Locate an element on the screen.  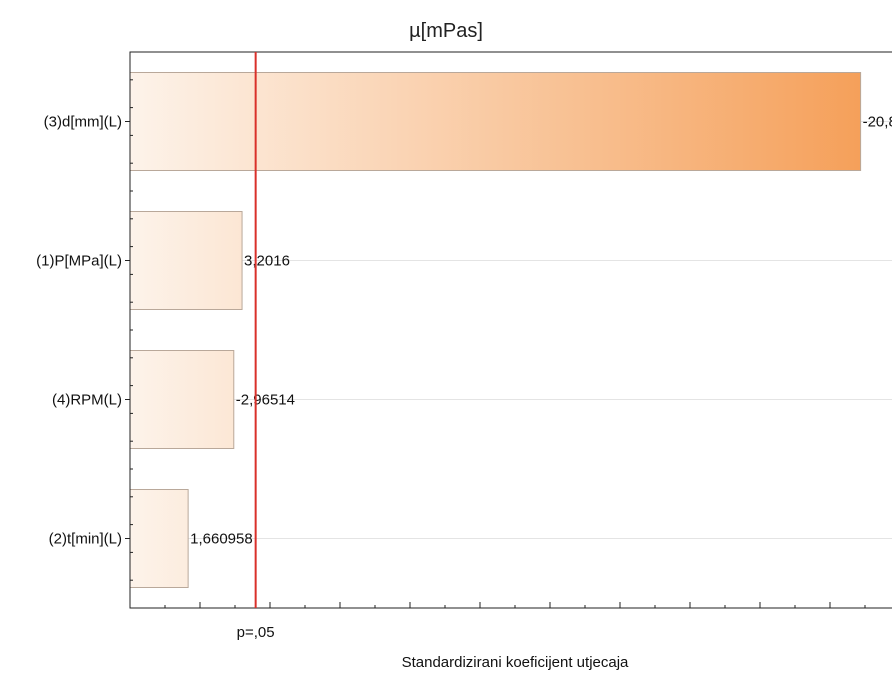
significance-label: p=,05 is located at coordinates (256, 632).